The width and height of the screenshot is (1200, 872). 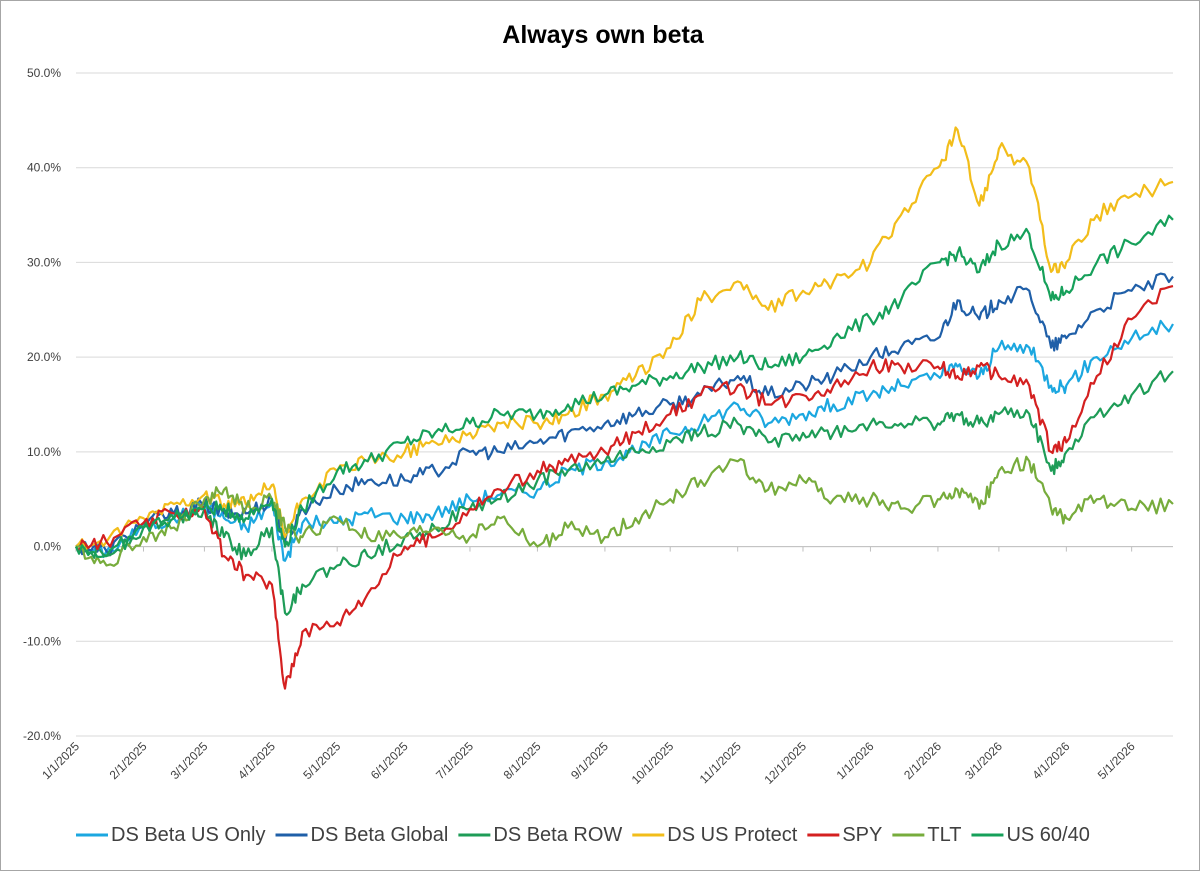 What do you see at coordinates (44, 168) in the screenshot?
I see `y-tick-label: 40.0%` at bounding box center [44, 168].